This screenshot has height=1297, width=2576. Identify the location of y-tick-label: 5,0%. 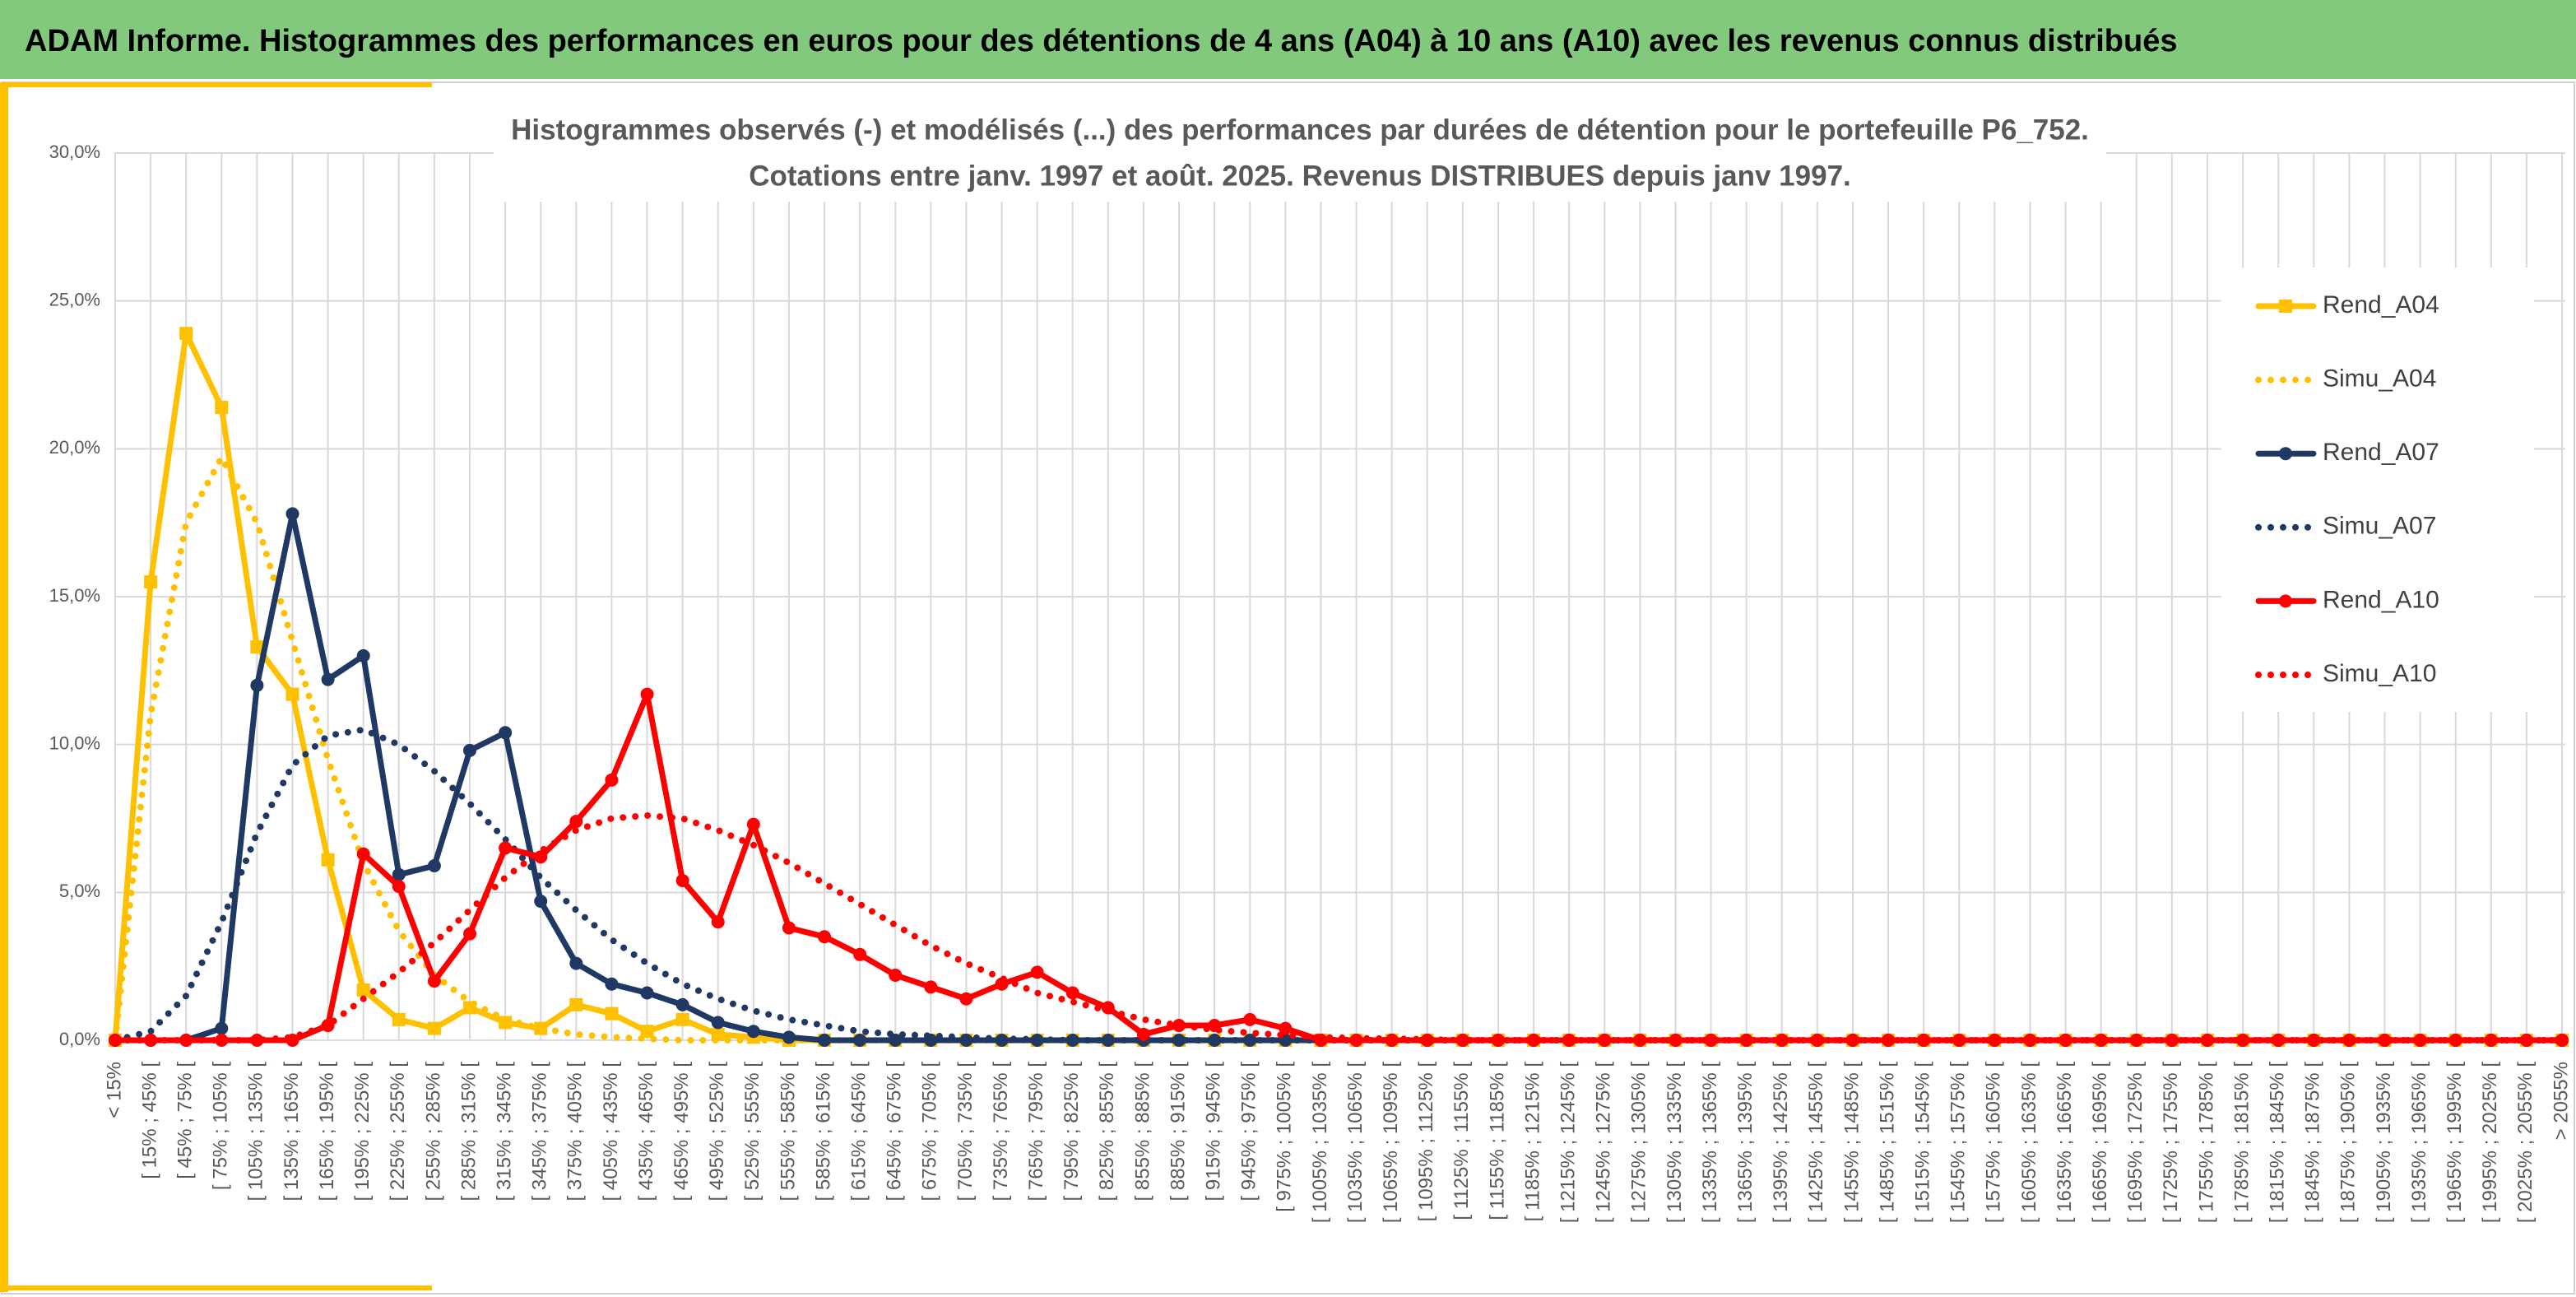
(79, 891).